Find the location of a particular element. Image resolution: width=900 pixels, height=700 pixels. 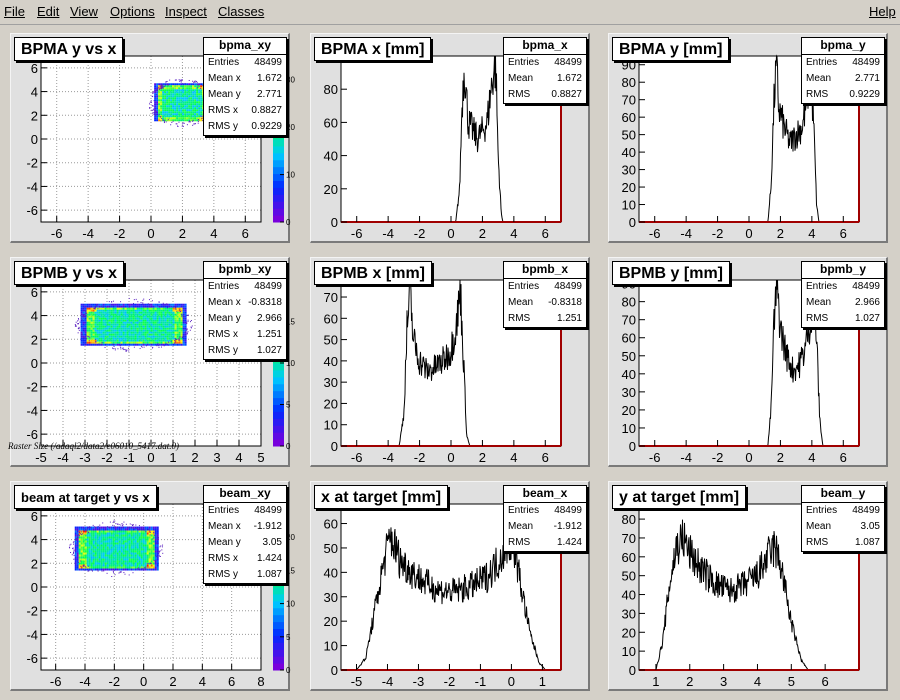

menu-classes: Classes is located at coordinates (241, 11).